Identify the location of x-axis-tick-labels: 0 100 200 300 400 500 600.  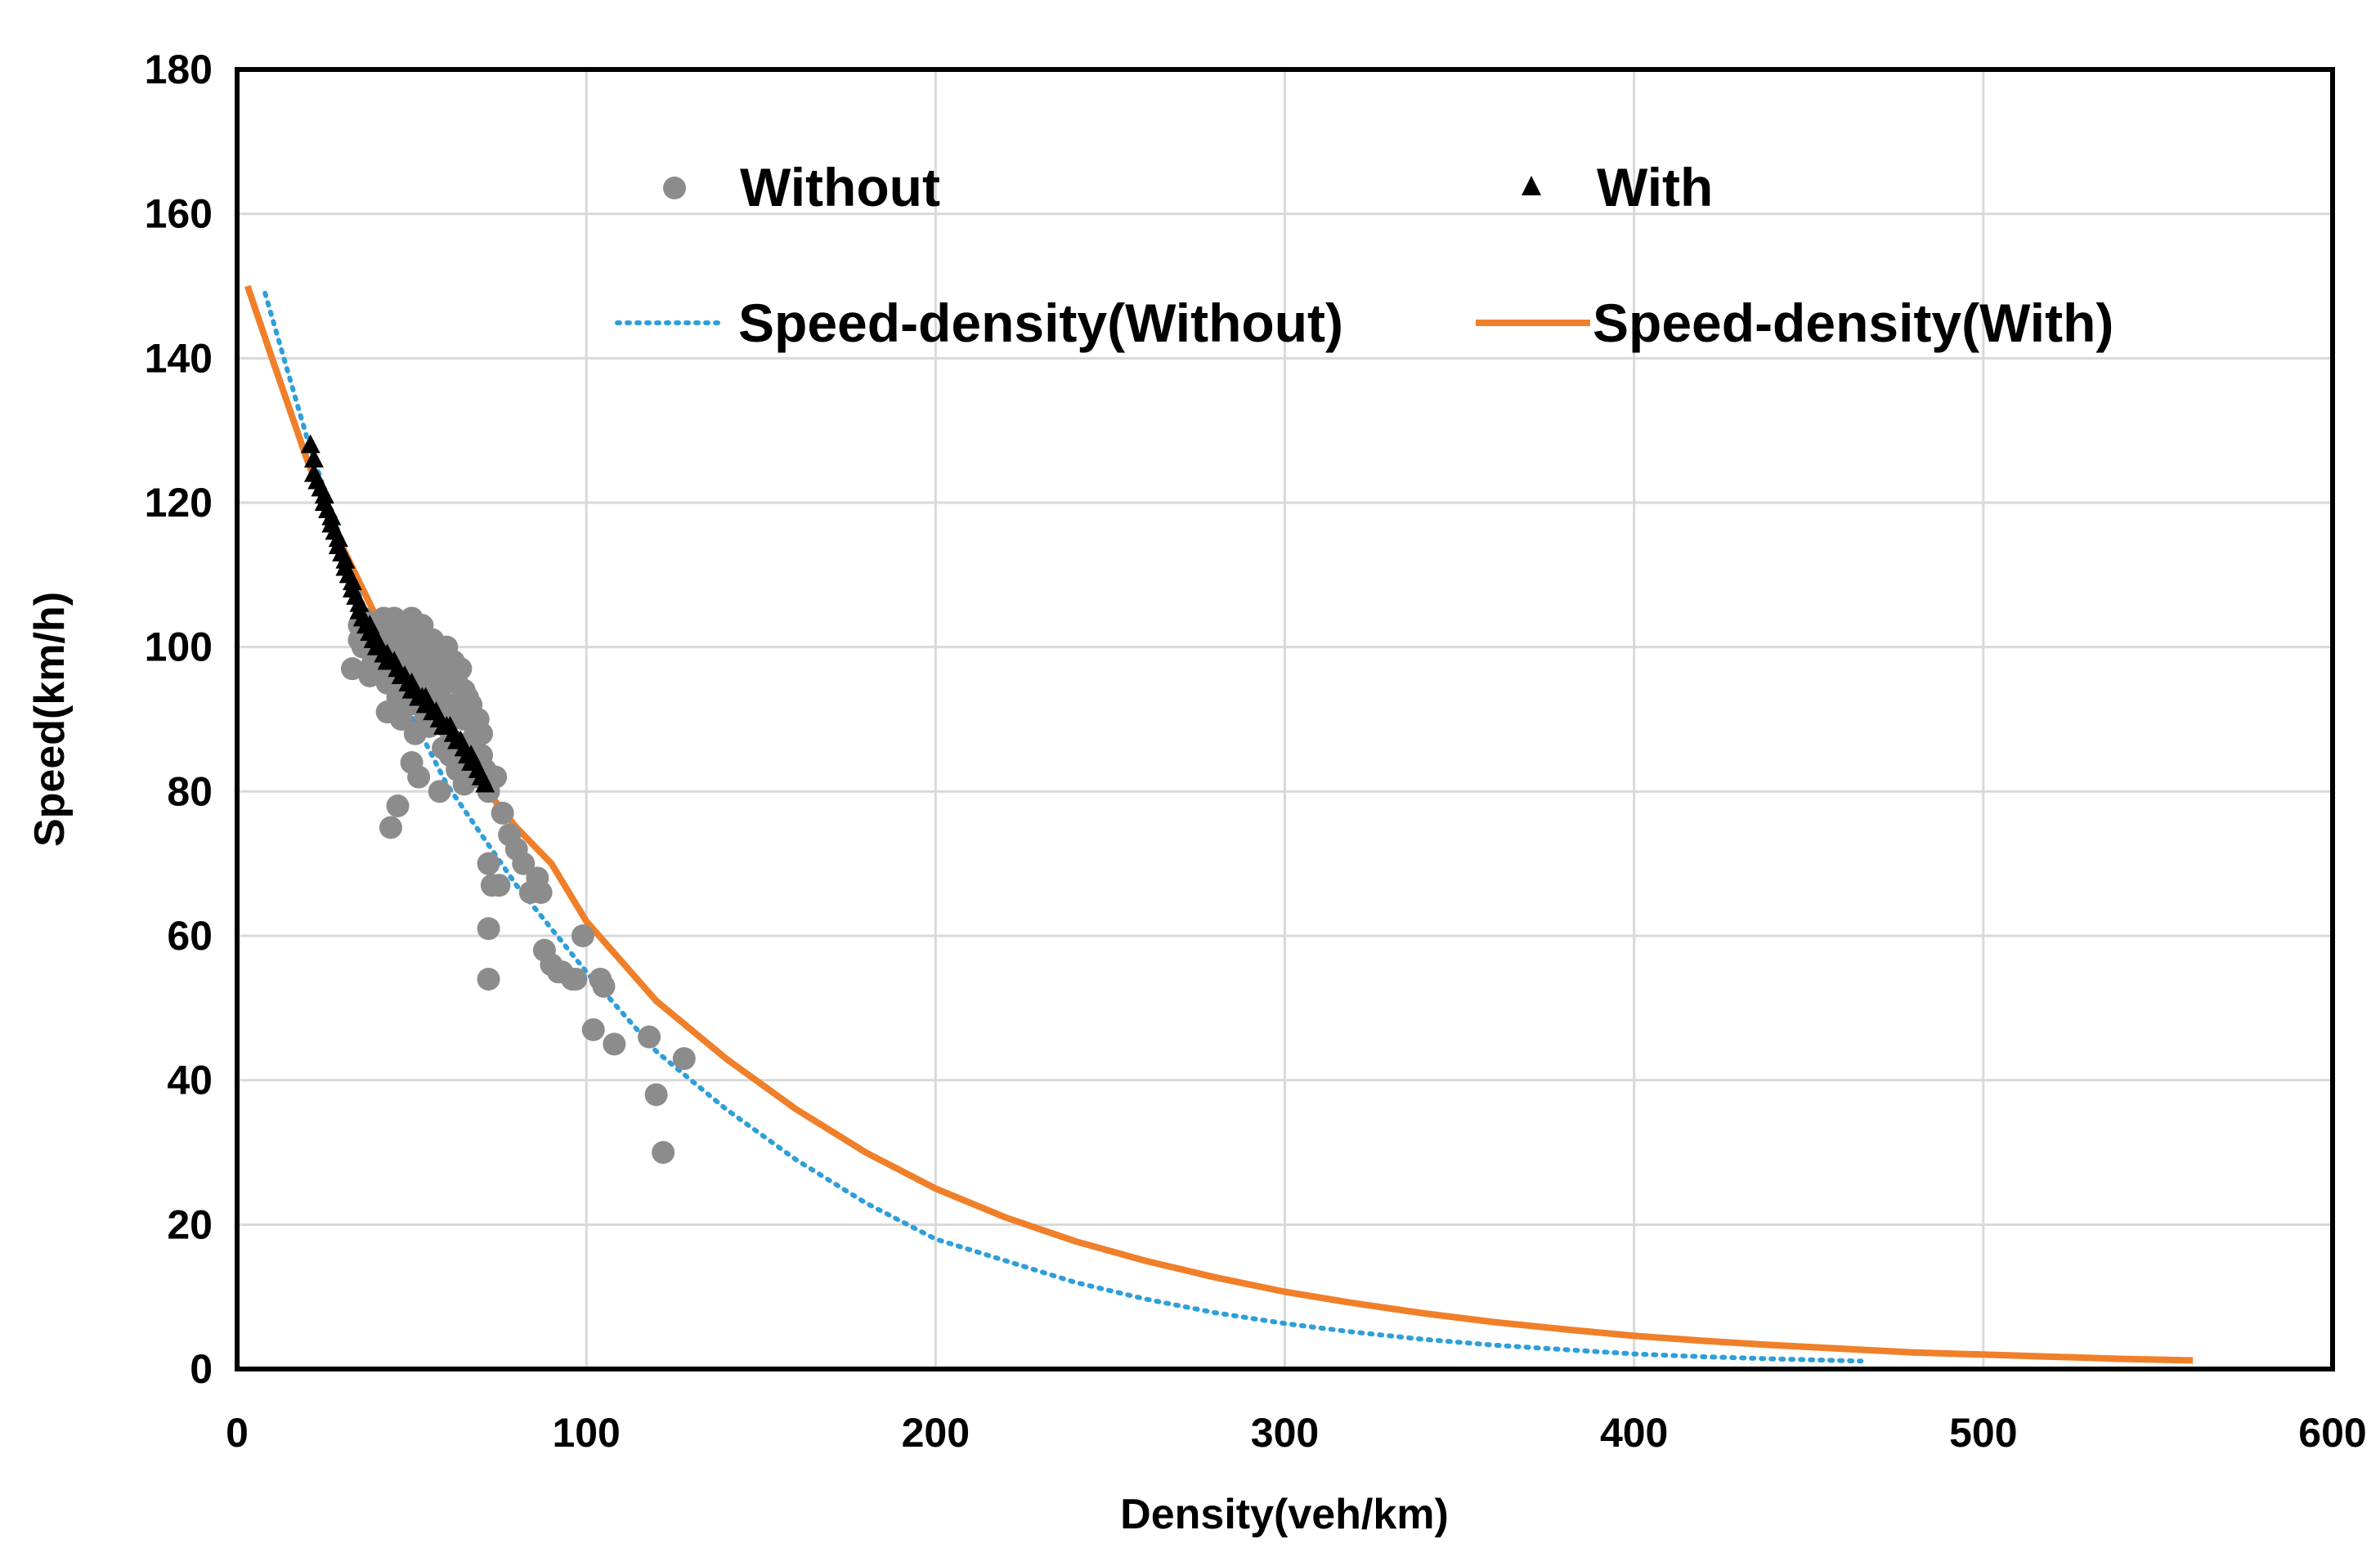
(1296, 1433).